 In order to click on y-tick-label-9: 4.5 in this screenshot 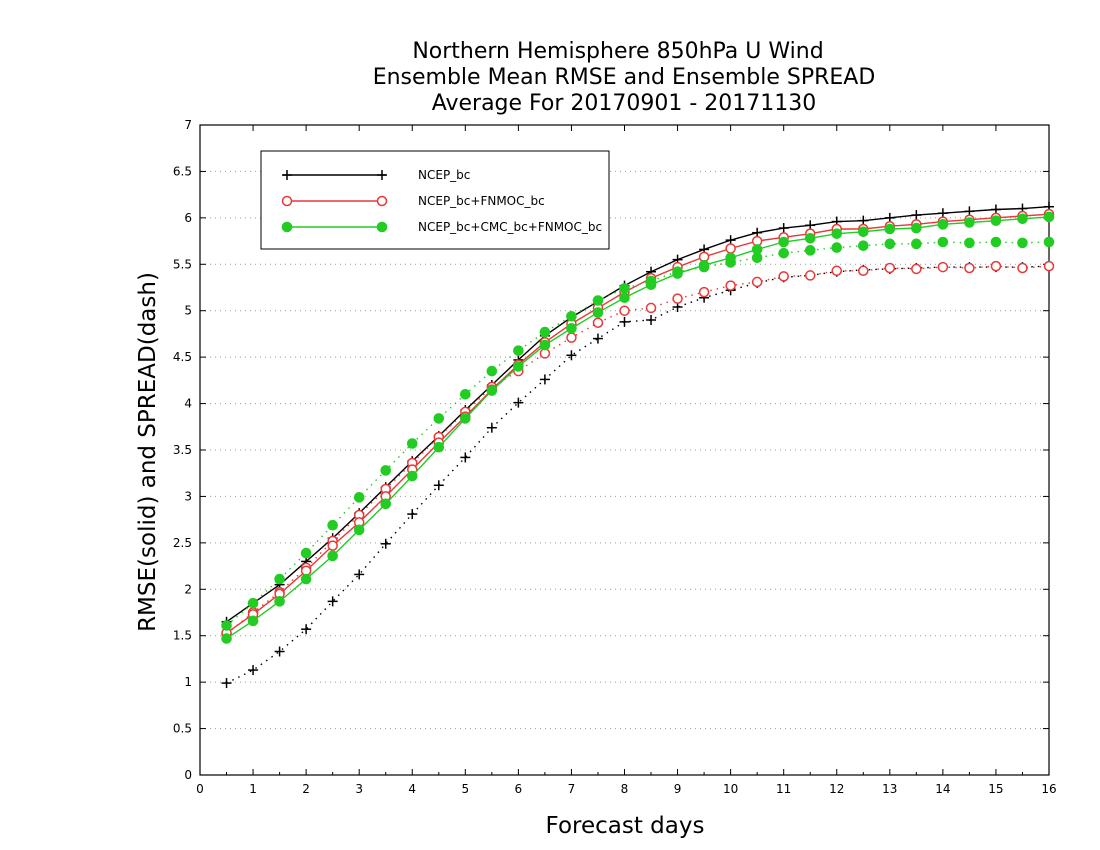, I will do `click(182, 357)`.